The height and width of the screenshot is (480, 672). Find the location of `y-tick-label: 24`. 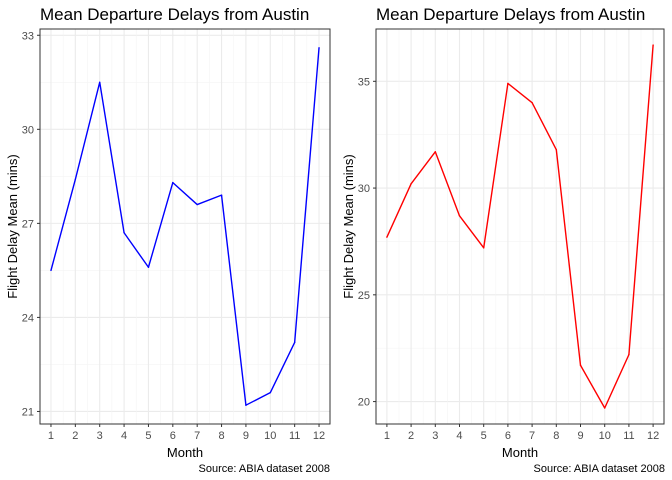

y-tick-label: 24 is located at coordinates (28, 318).